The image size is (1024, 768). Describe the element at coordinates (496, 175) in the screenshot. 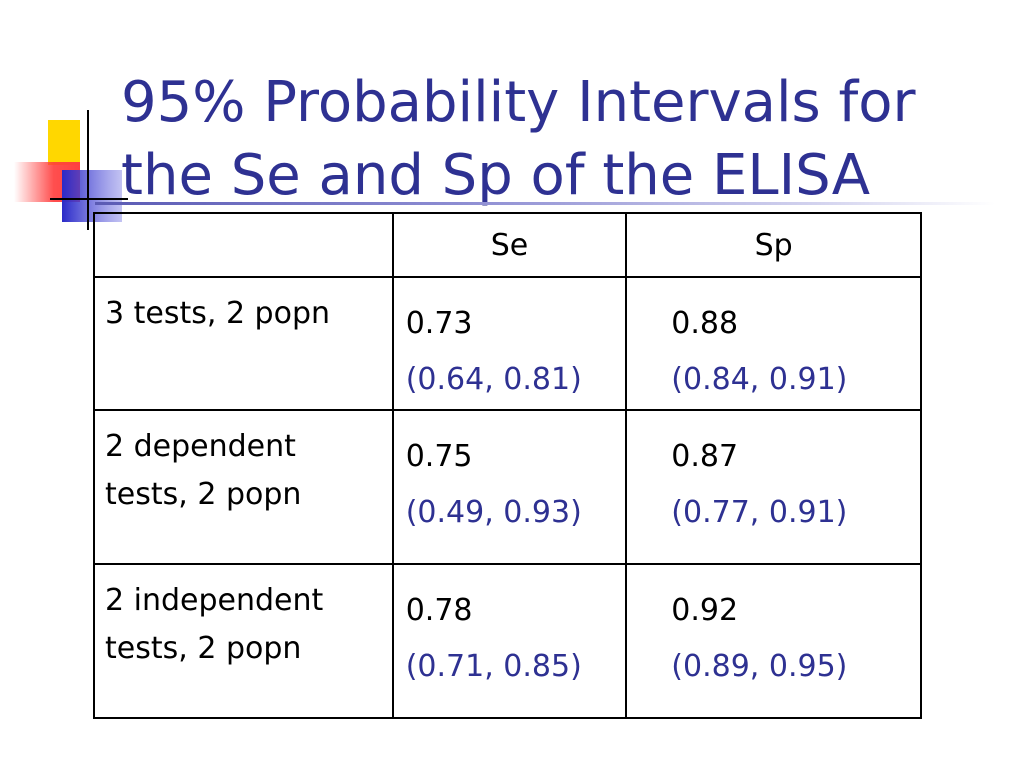

I see `title-line-2: the Se and Sp of the ELISA` at that location.